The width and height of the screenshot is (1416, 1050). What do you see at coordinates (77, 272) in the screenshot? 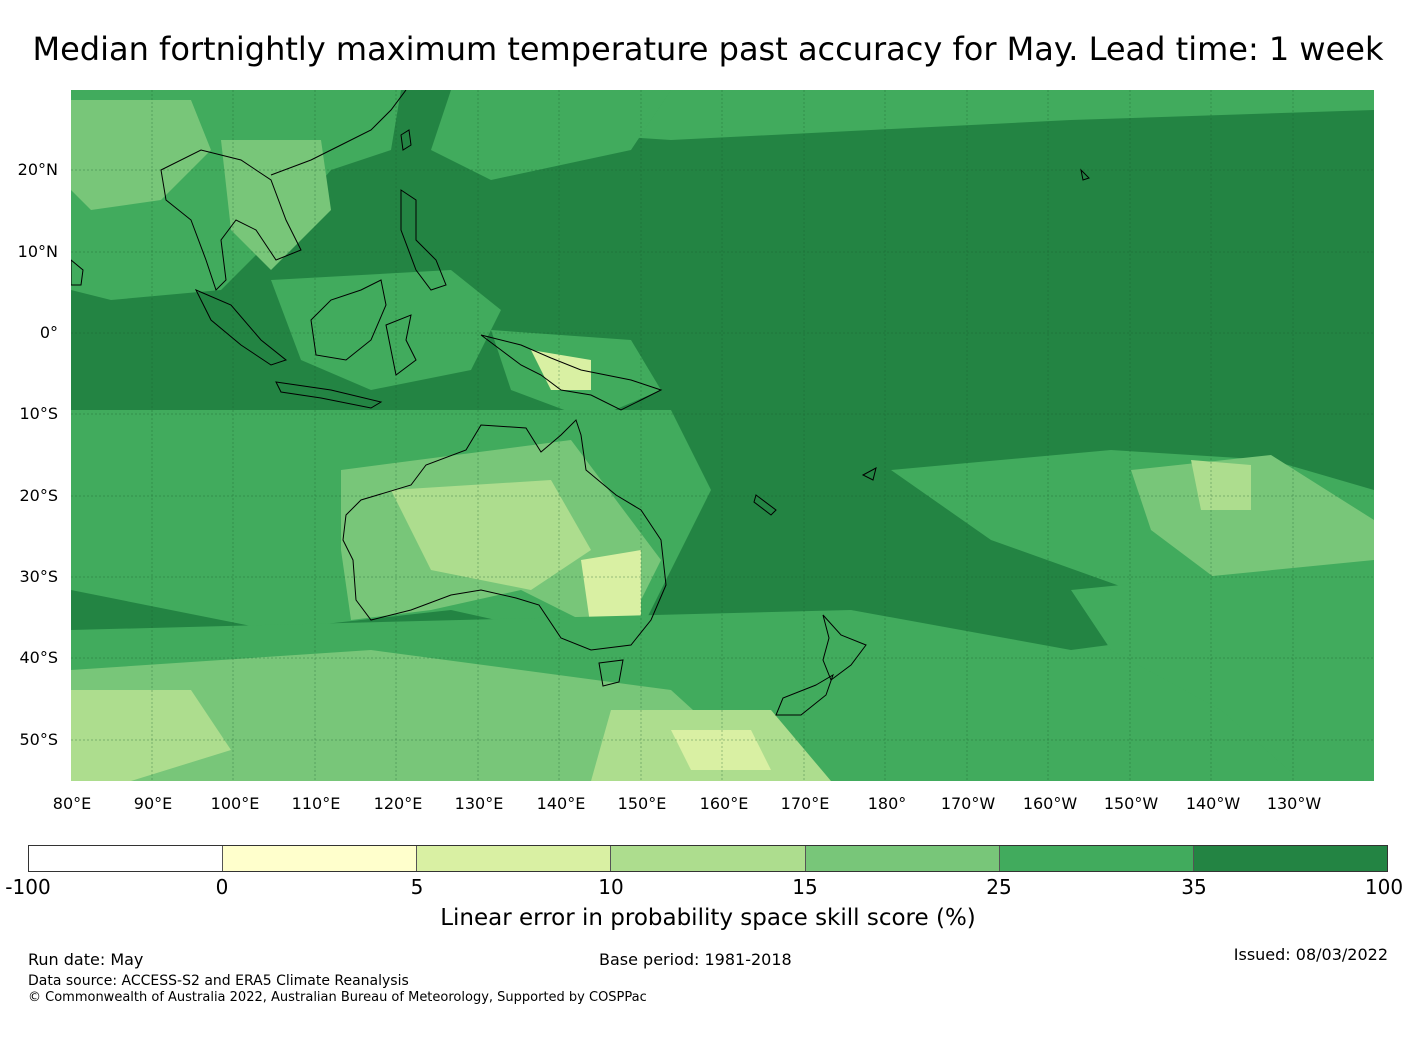
I see `sri-lanka-coastline` at bounding box center [77, 272].